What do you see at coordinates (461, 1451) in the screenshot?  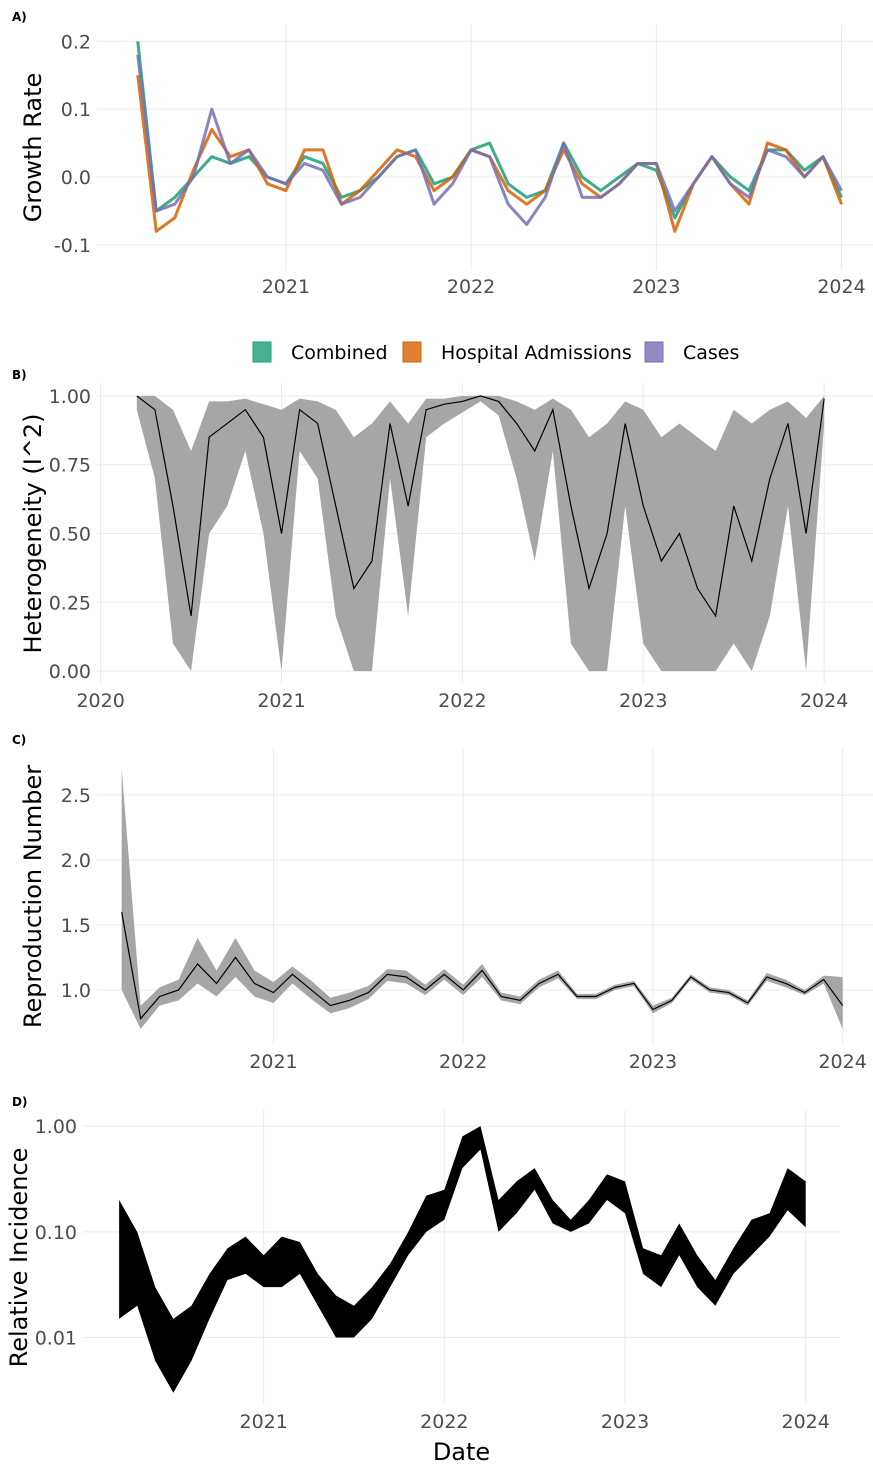 I see `x-axis-title: Date` at bounding box center [461, 1451].